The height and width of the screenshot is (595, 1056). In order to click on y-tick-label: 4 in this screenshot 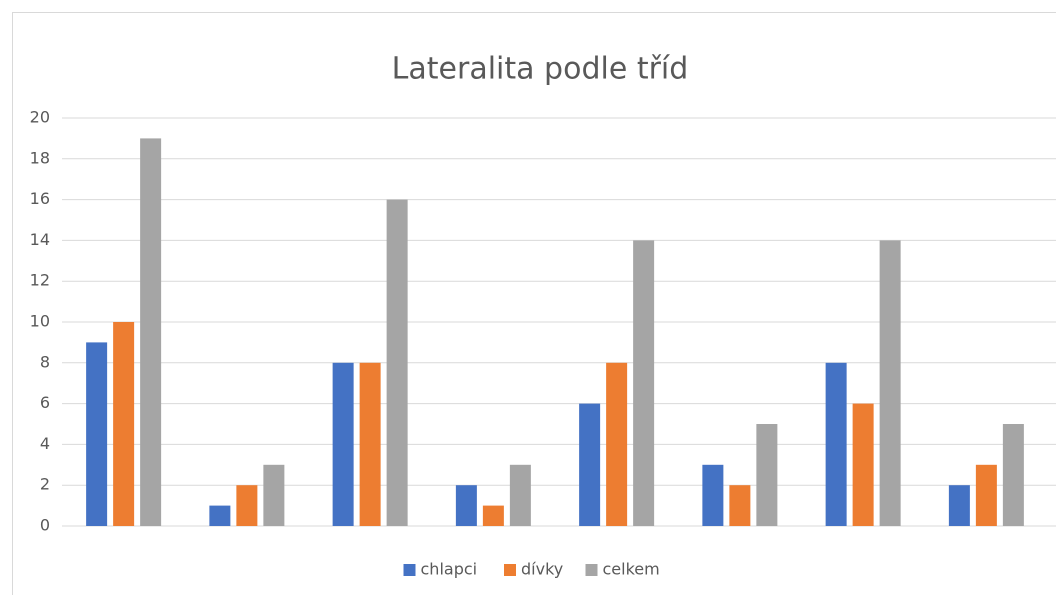, I will do `click(45, 443)`.